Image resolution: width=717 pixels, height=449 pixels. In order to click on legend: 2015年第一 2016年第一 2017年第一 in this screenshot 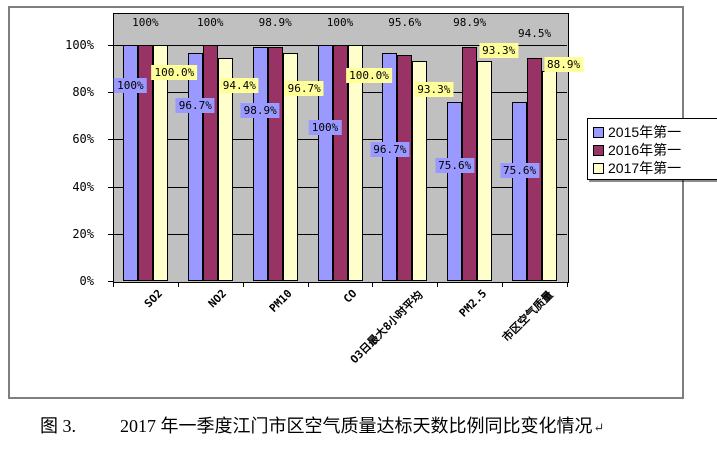, I will do `click(652, 149)`.